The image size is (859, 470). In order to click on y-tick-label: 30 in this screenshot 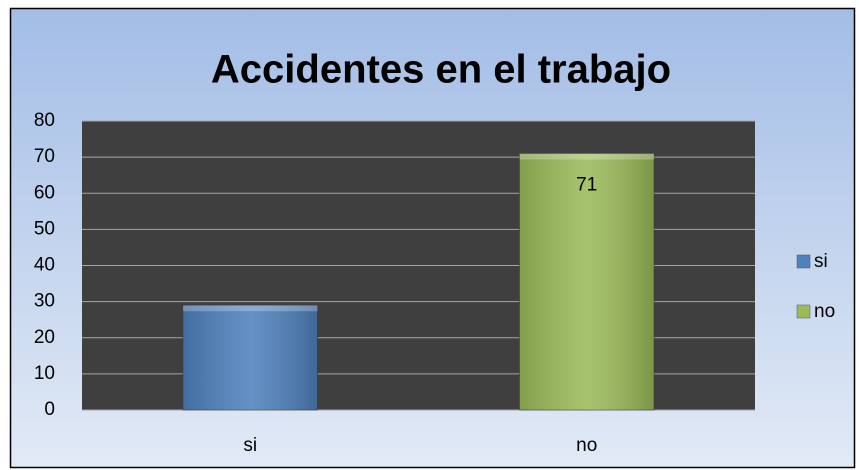, I will do `click(44, 301)`.